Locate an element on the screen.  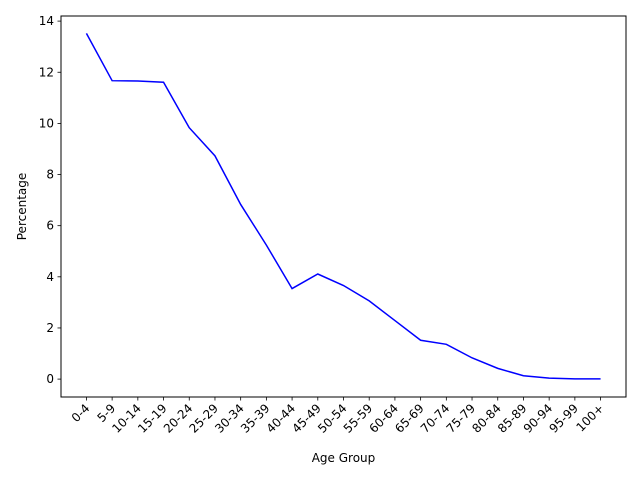
x-tick-label: 95-99 is located at coordinates (563, 418).